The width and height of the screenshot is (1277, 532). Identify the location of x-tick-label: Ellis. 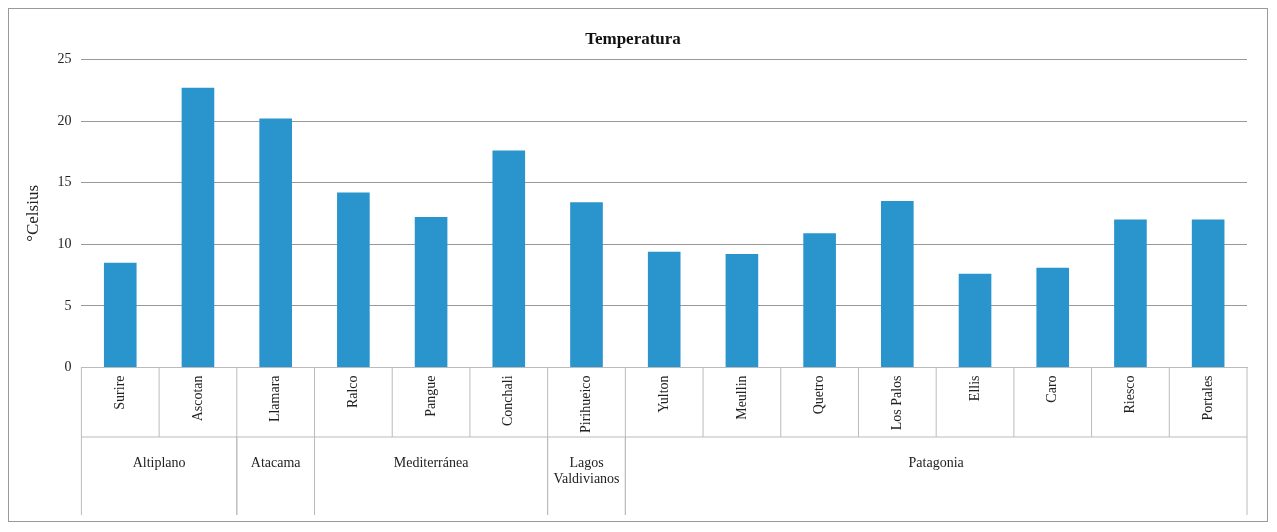
(974, 388).